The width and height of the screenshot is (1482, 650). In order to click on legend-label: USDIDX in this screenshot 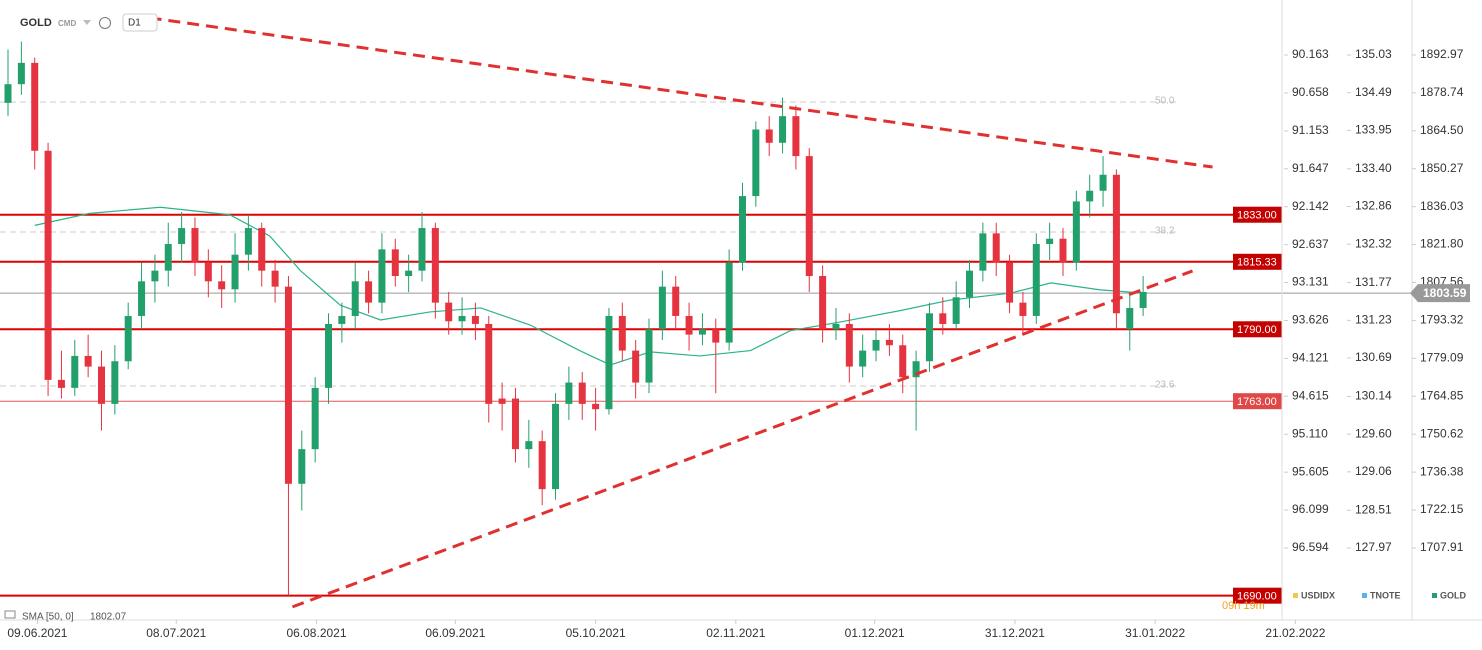, I will do `click(1318, 595)`.